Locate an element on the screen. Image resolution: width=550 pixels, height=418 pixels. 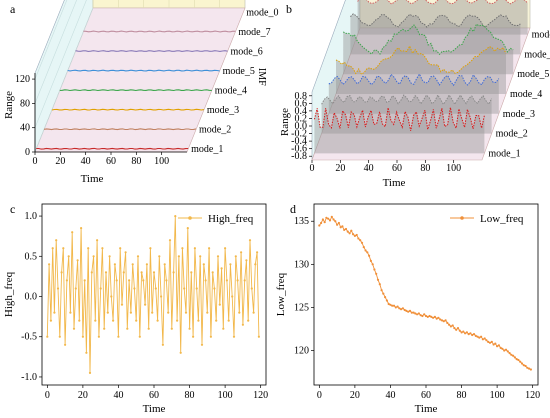
imf-label-mode-6: mode_6 is located at coordinates (247, 51).